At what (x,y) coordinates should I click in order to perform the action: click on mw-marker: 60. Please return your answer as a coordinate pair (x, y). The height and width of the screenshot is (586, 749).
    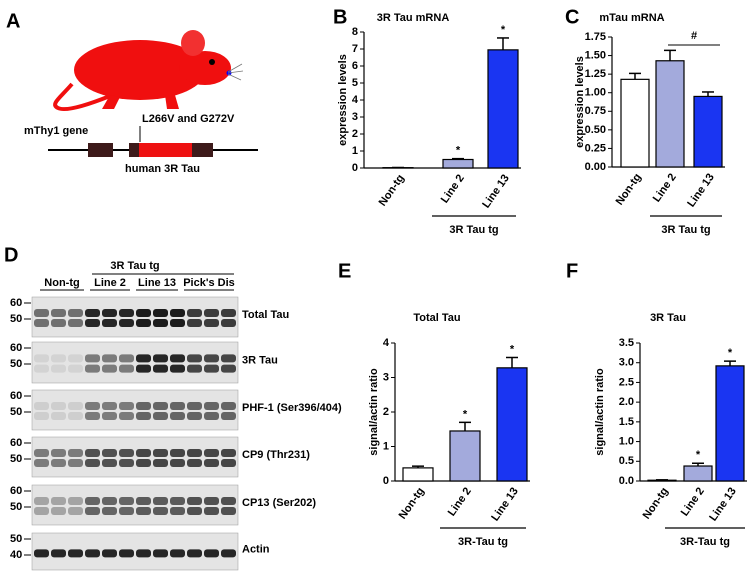
    Looking at the image, I should click on (16, 303).